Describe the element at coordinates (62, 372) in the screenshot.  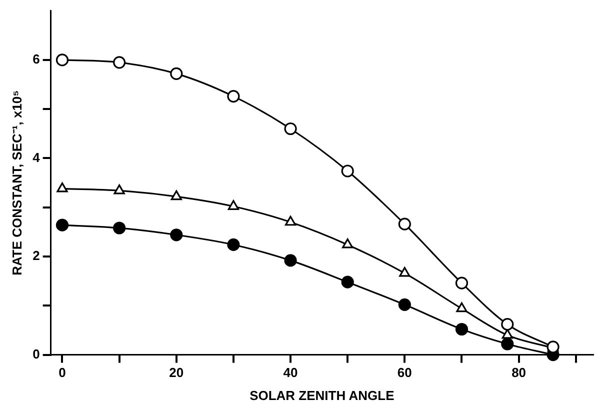
I see `x-tick-label: 0` at that location.